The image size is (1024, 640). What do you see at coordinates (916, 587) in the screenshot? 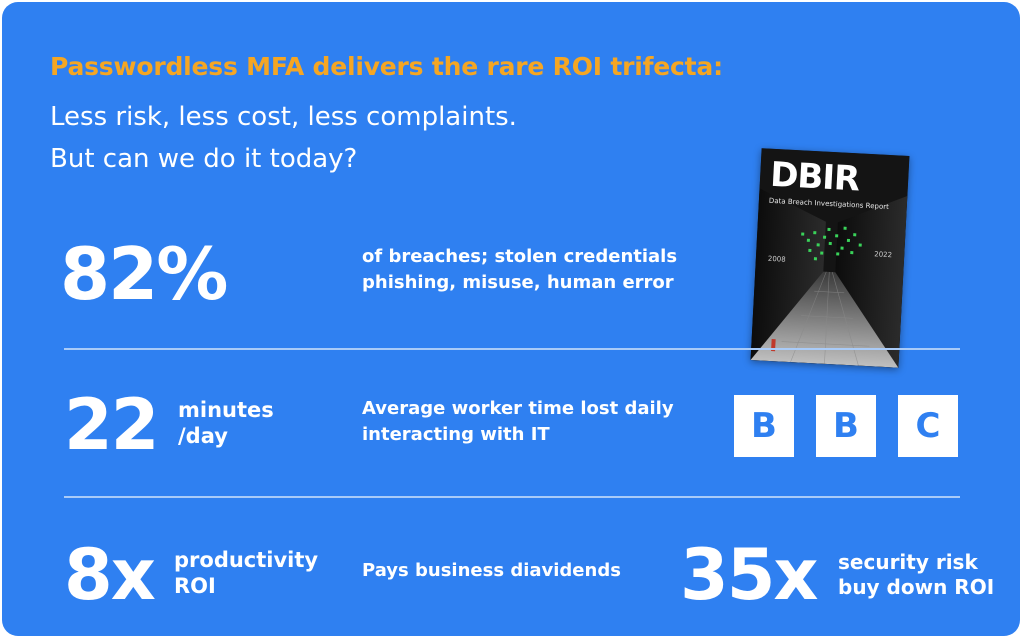
I see `stat-35x-unit-line-2: buy down ROI` at bounding box center [916, 587].